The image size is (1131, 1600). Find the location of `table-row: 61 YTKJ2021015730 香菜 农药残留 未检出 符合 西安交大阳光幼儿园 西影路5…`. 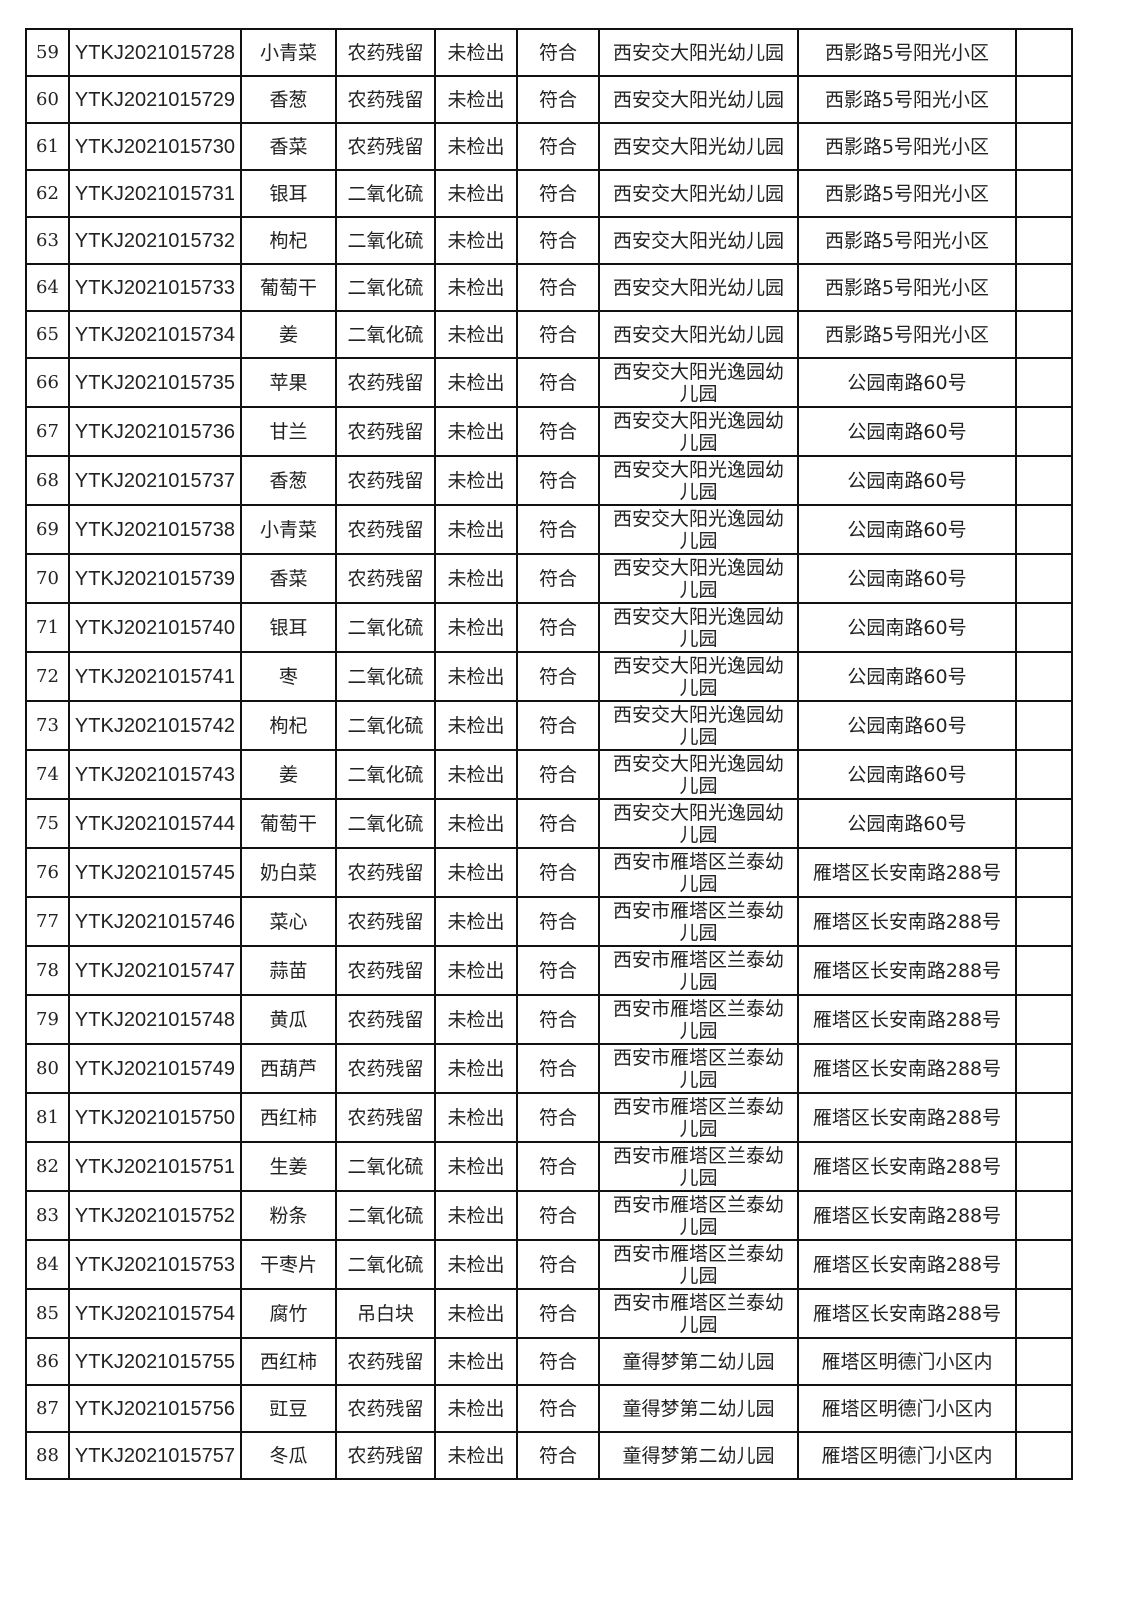

table-row: 61 YTKJ2021015730 香菜 农药残留 未检出 符合 西安交大阳光幼儿园 西影路5… is located at coordinates (549, 146).